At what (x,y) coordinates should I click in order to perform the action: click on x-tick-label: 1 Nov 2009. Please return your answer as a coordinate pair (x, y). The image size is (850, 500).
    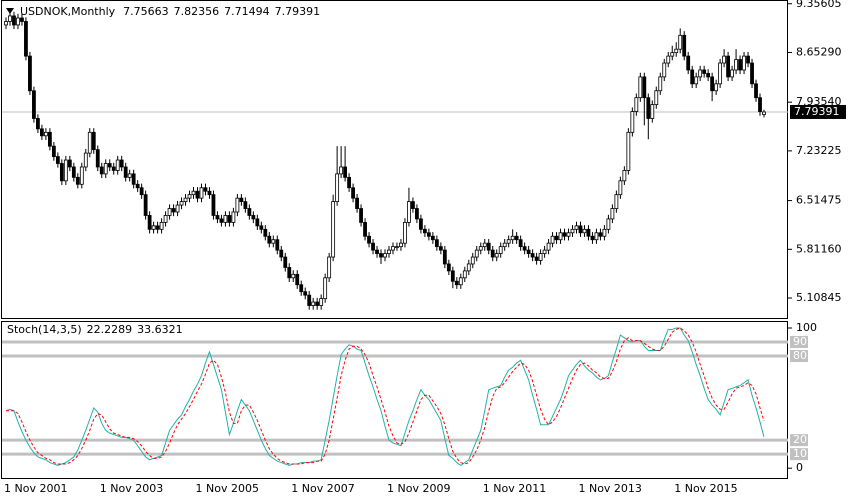
    Looking at the image, I should click on (418, 488).